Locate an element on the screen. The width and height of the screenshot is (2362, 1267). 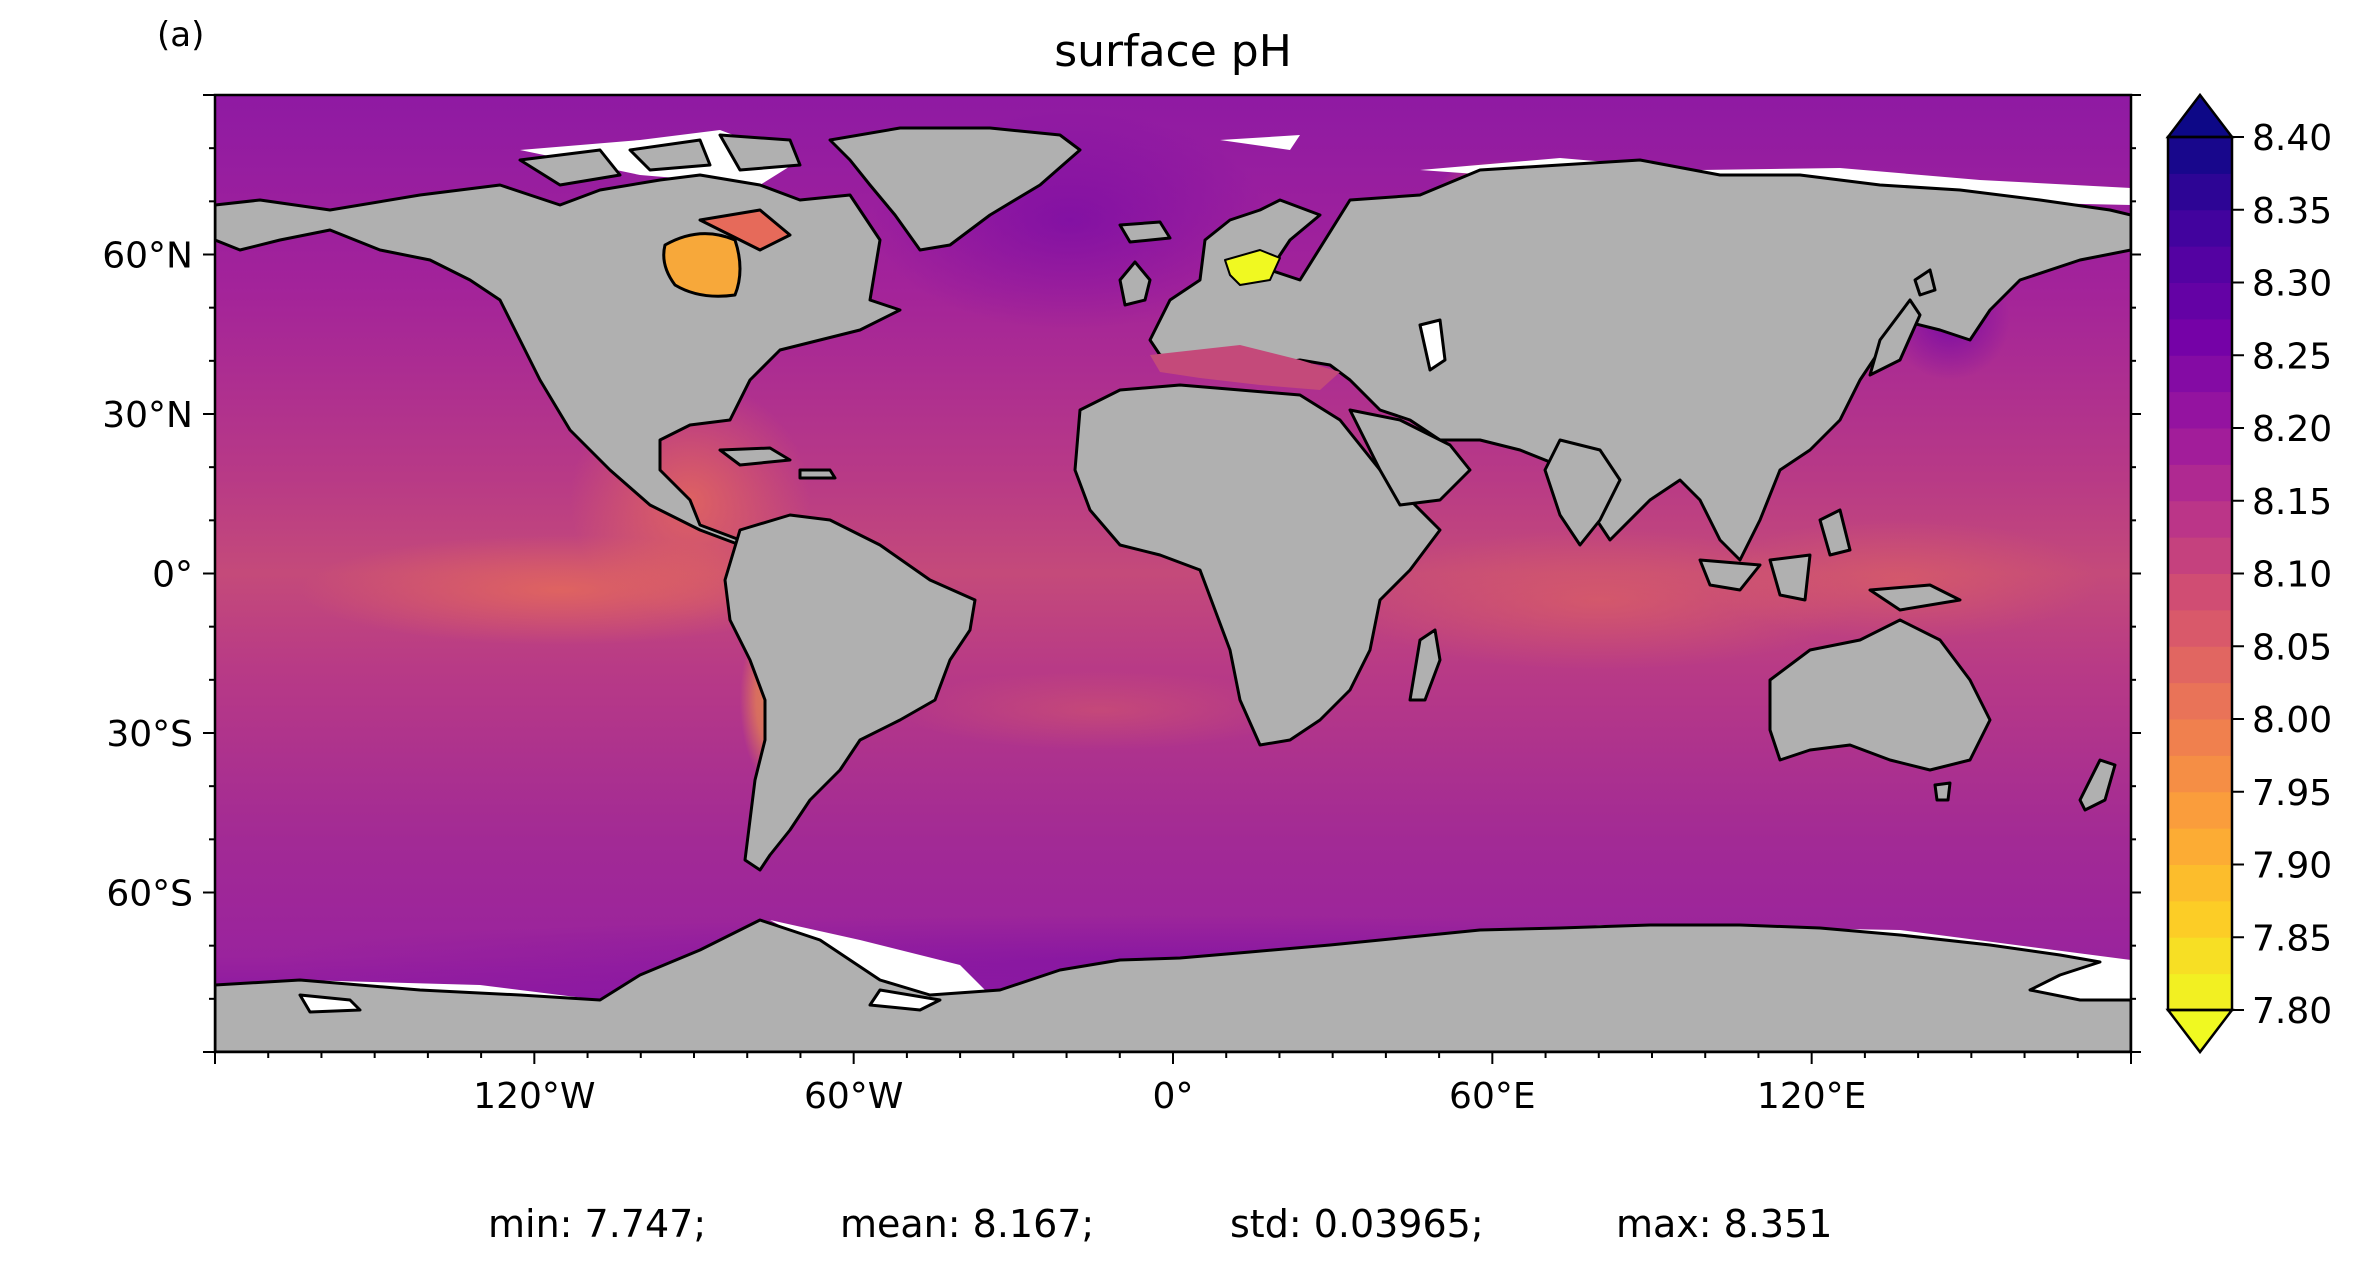
colorbar-tick-label: 7.85 is located at coordinates (2292, 938).